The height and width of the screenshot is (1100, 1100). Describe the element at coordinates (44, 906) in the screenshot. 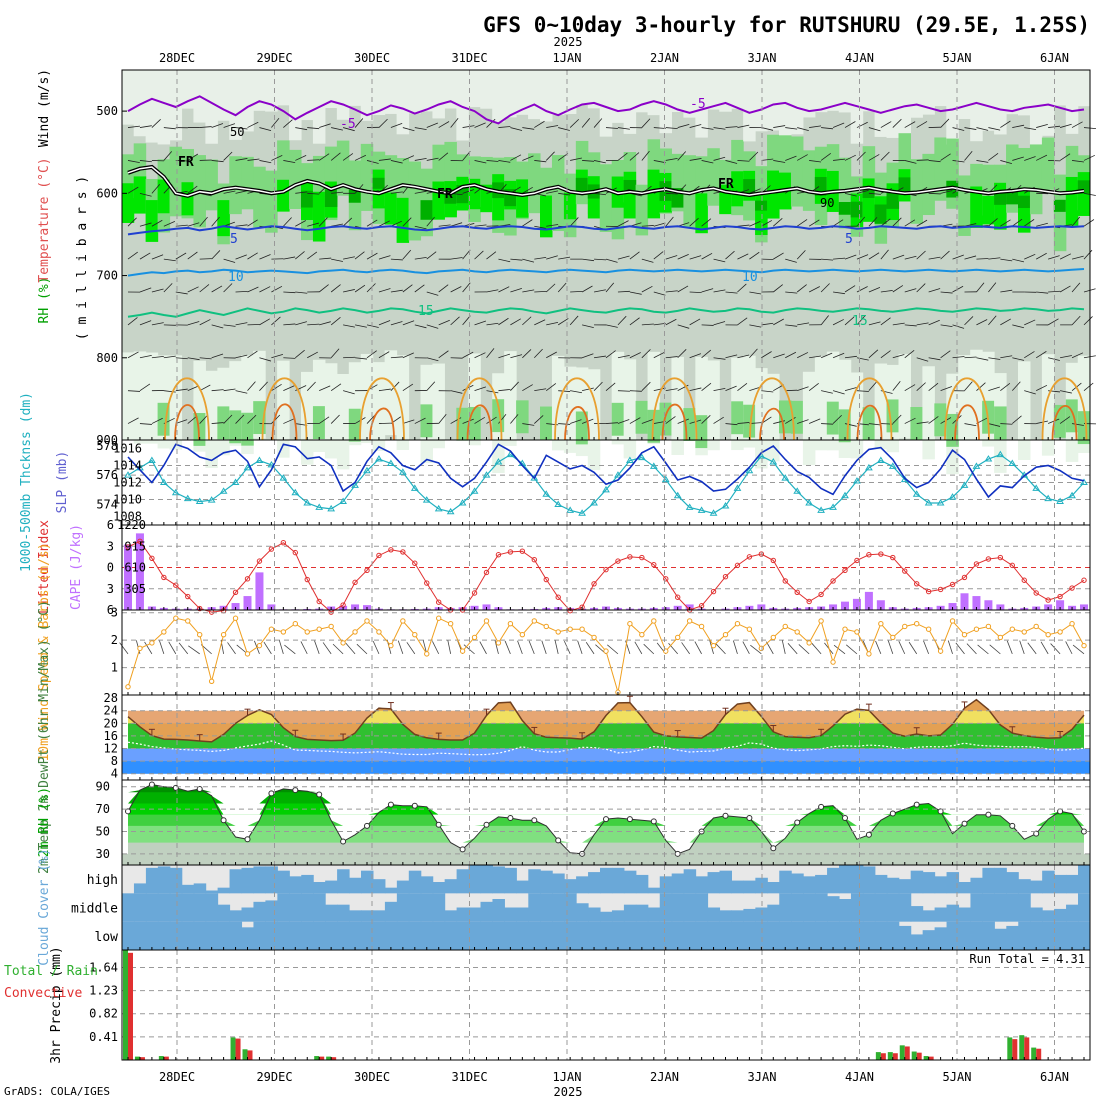

I see `cloud-axis-label: Cloud Cover (%)` at that location.